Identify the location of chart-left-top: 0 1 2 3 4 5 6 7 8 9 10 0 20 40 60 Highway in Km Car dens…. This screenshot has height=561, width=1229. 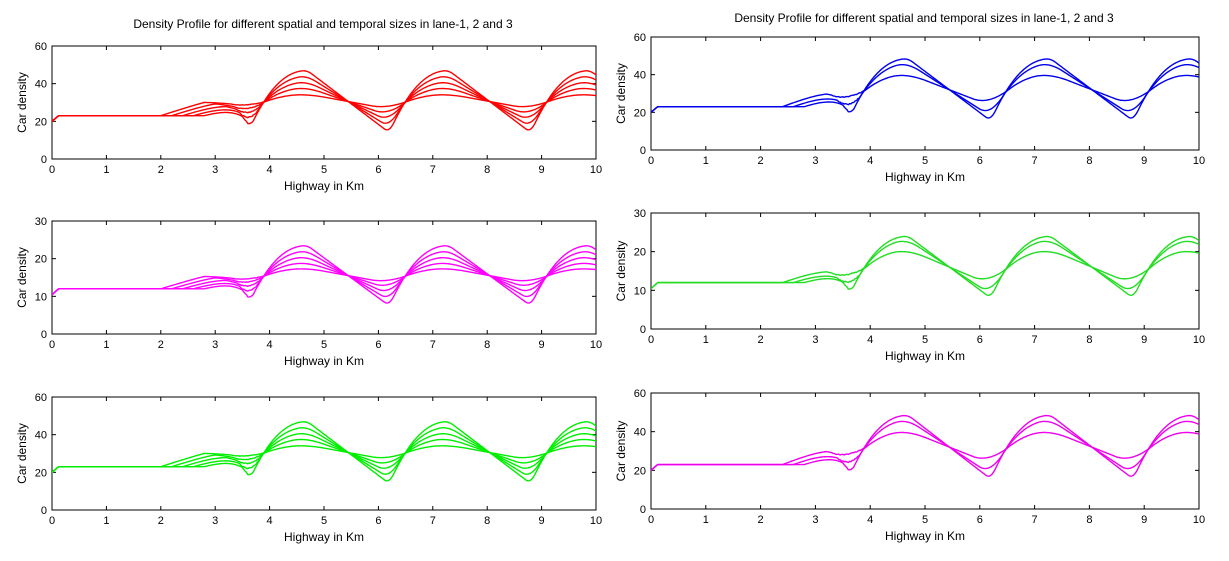
(308, 117).